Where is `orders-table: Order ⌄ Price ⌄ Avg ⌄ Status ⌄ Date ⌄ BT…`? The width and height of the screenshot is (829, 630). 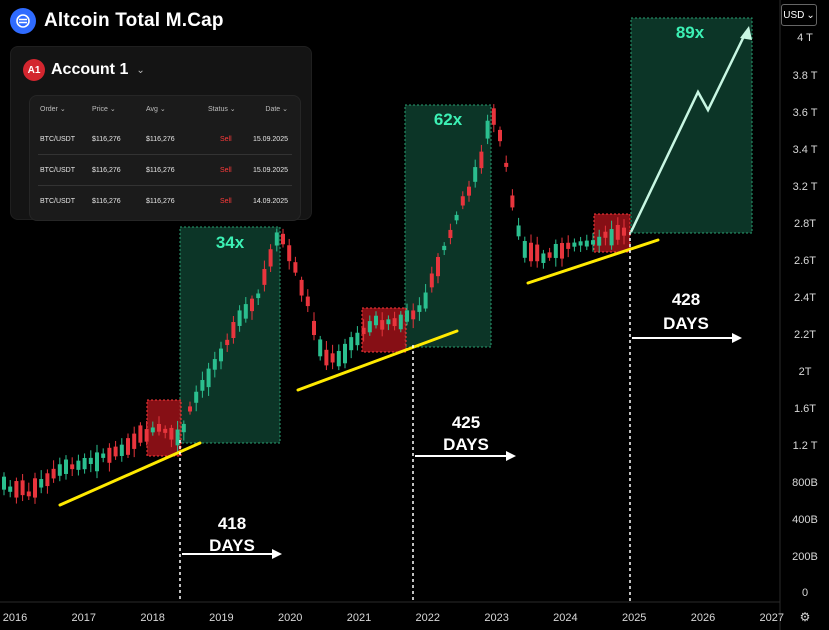
orders-table: Order ⌄ Price ⌄ Avg ⌄ Status ⌄ Date ⌄ BT… is located at coordinates (165, 158).